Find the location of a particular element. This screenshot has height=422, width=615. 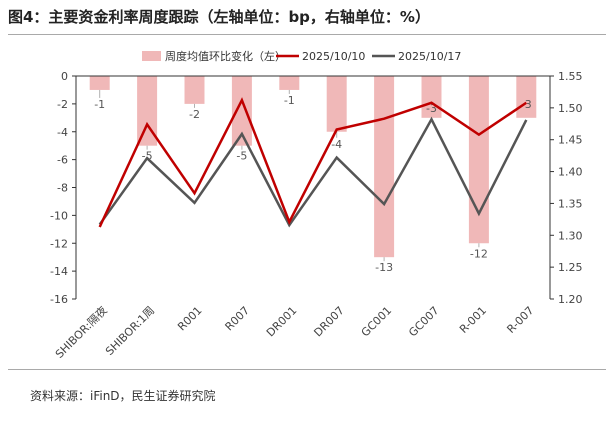

bar-value-label-6: -13 is located at coordinates (384, 267).